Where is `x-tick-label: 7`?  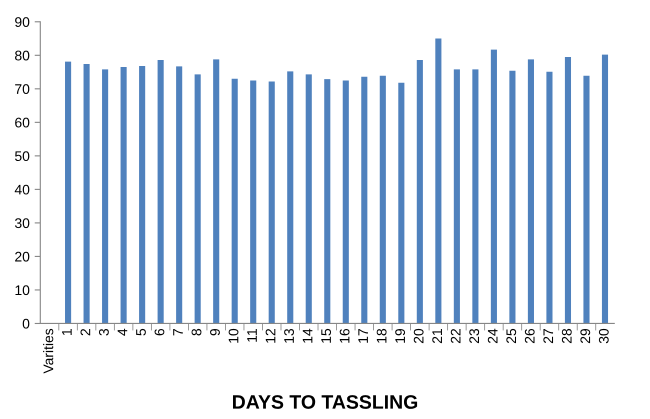 x-tick-label: 7 is located at coordinates (178, 332).